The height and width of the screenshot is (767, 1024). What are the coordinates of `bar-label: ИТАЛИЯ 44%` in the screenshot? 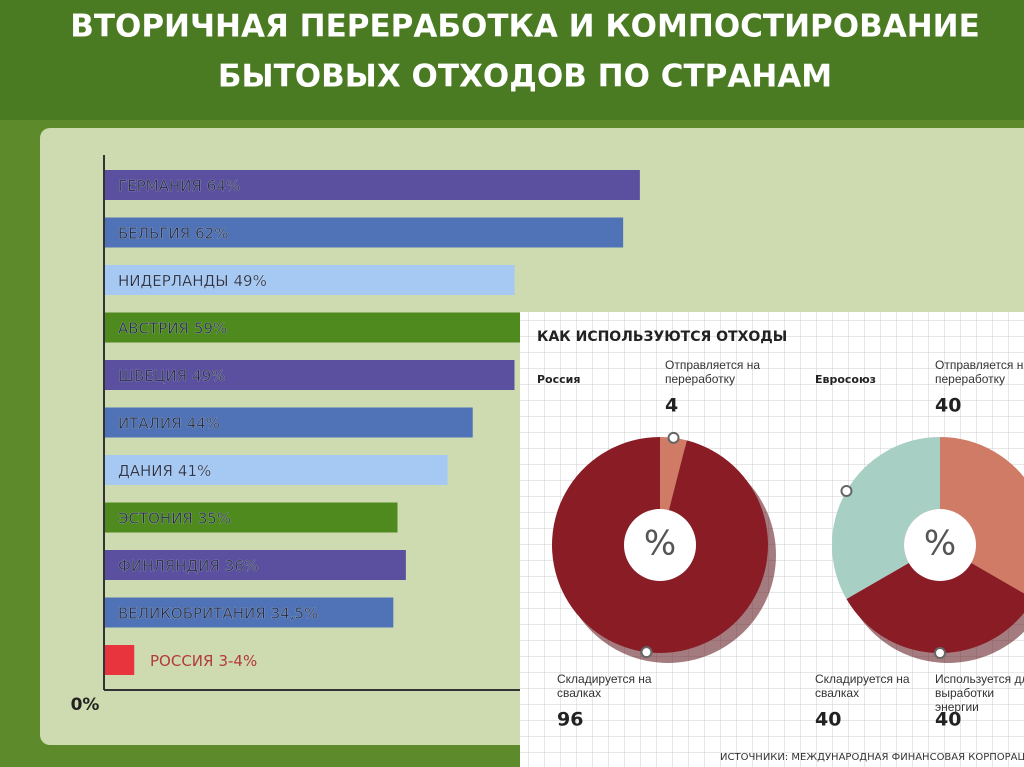 It's located at (169, 423).